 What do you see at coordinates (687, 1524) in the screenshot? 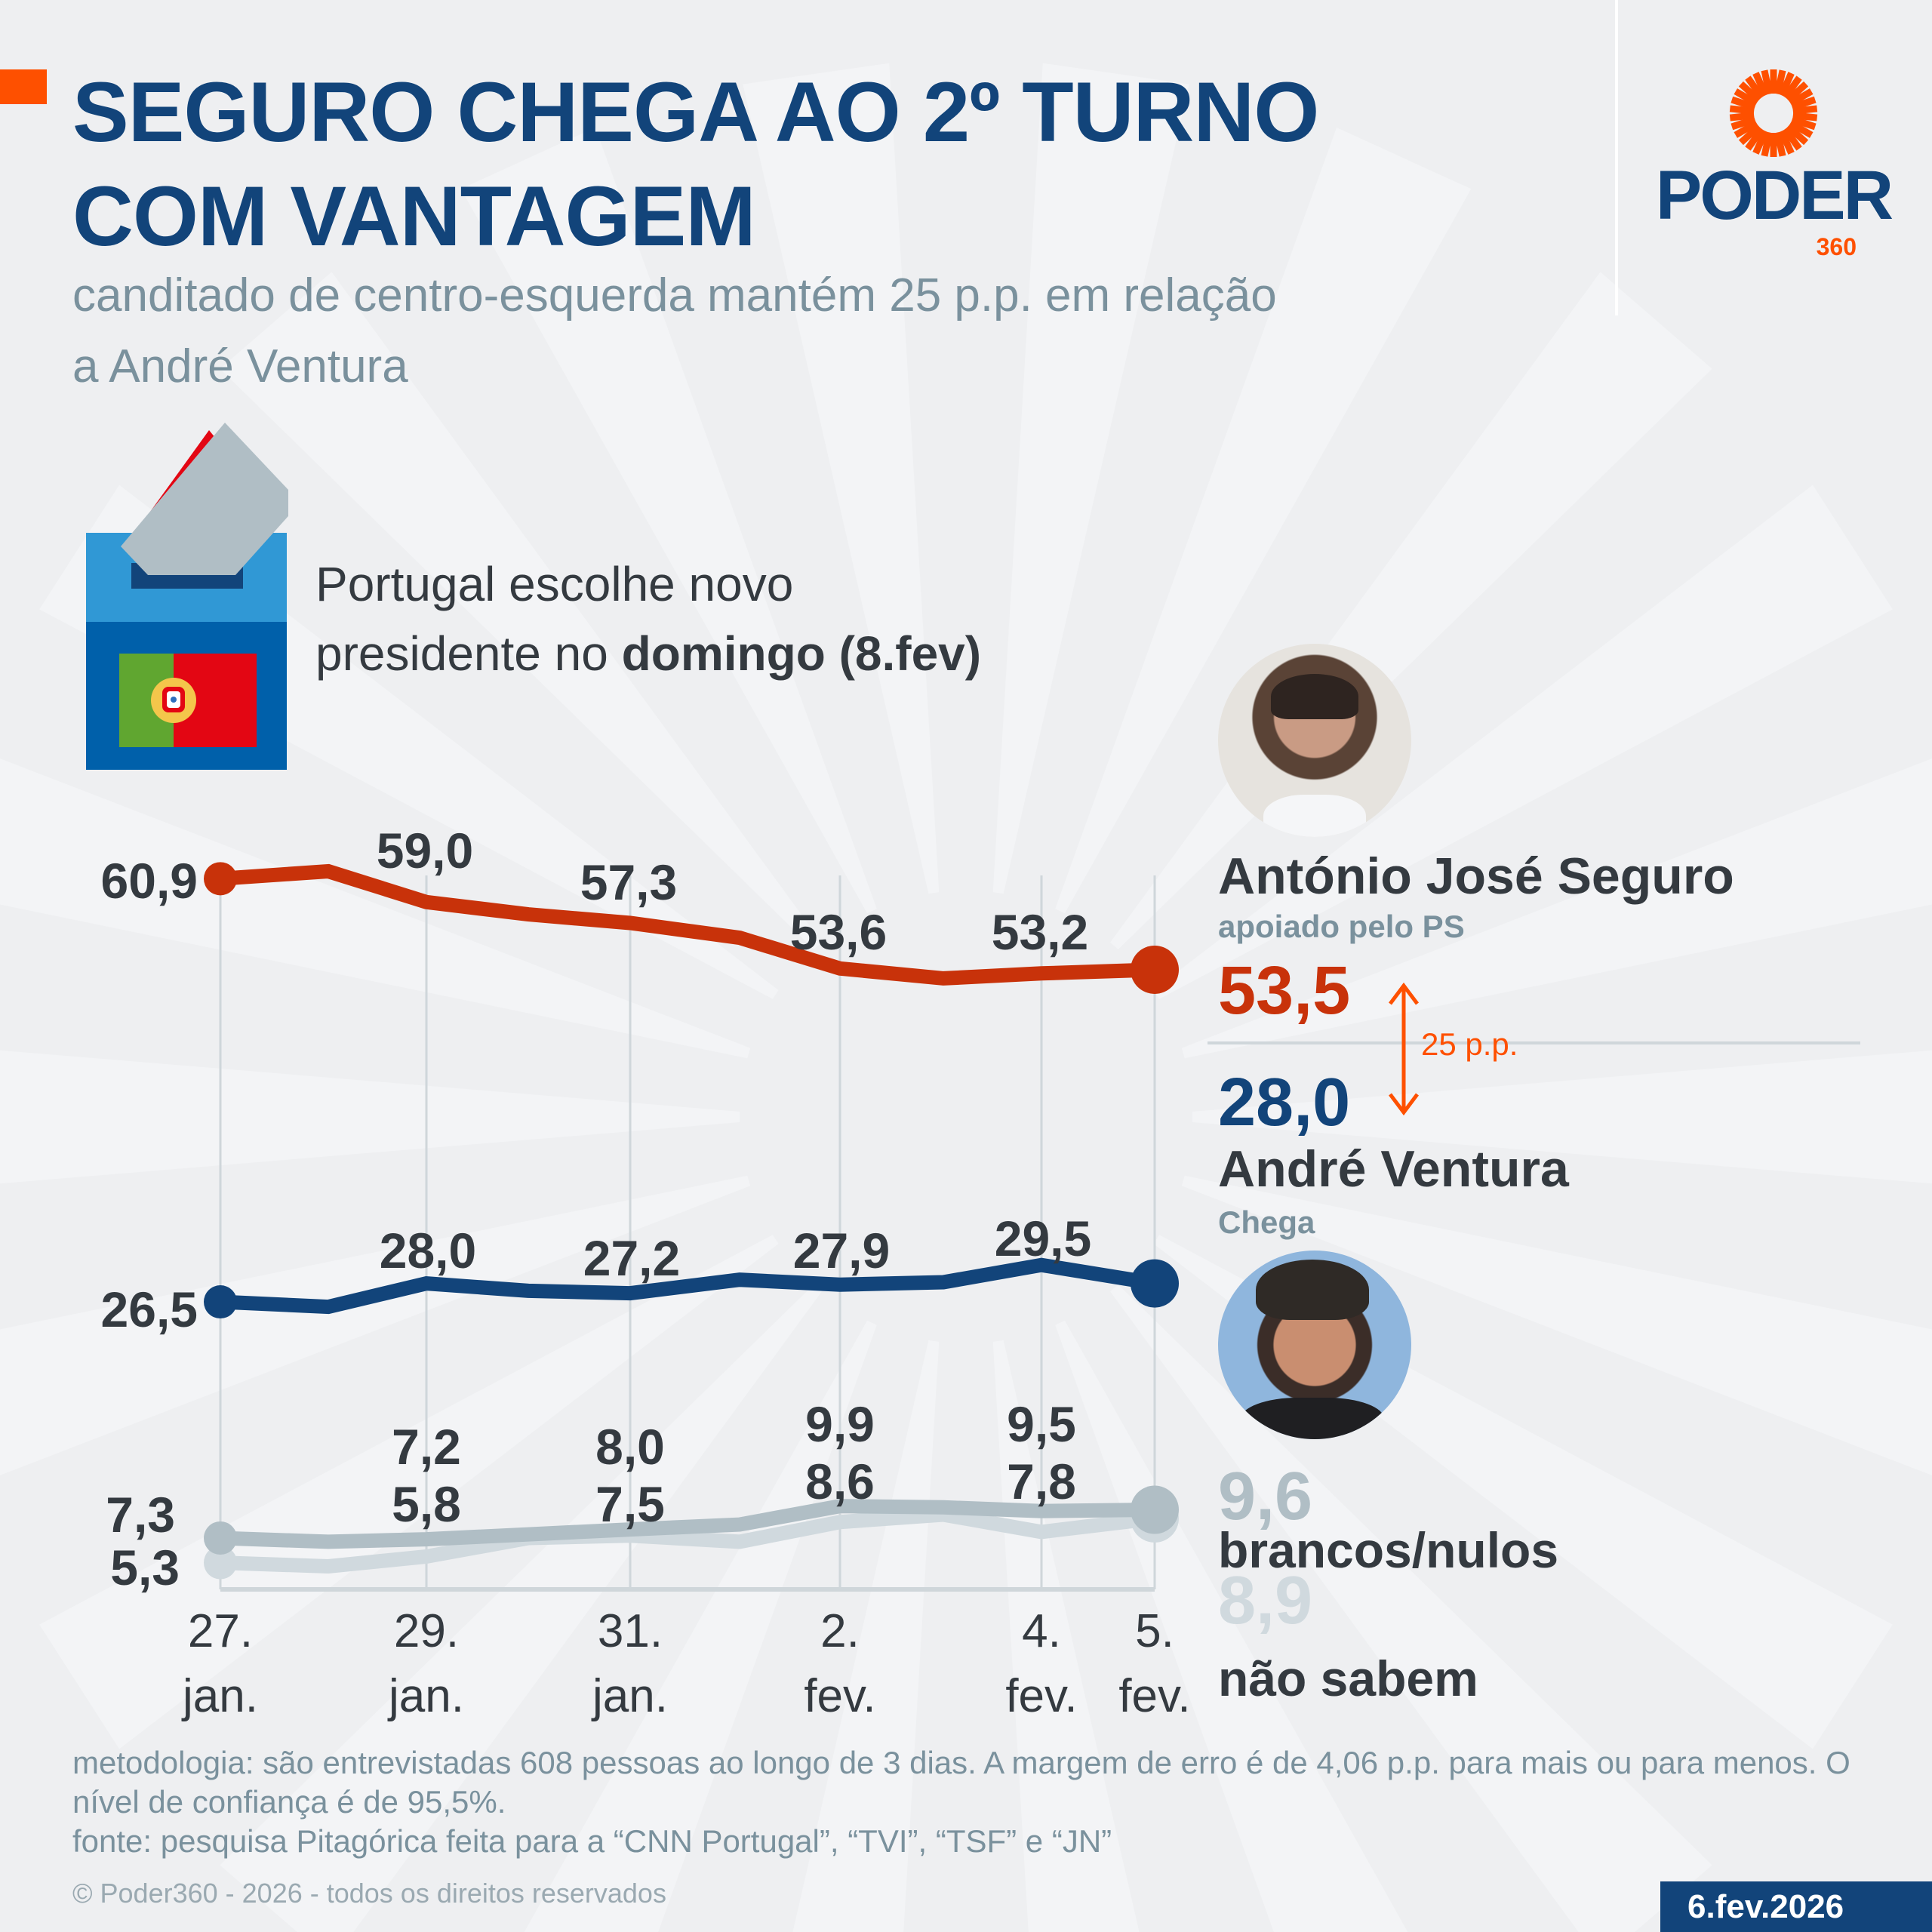
I see `series-line-brancos-nulos` at bounding box center [687, 1524].